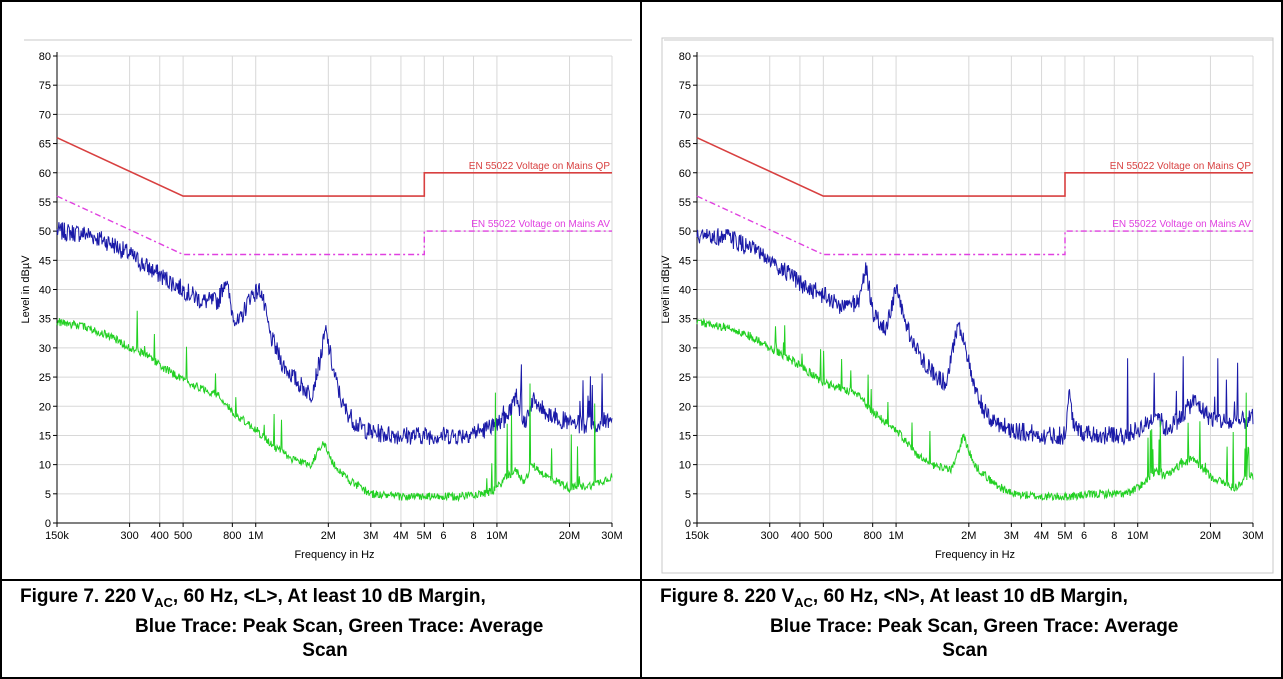 The image size is (1283, 679). Describe the element at coordinates (641, 339) in the screenshot. I see `table-divider` at that location.